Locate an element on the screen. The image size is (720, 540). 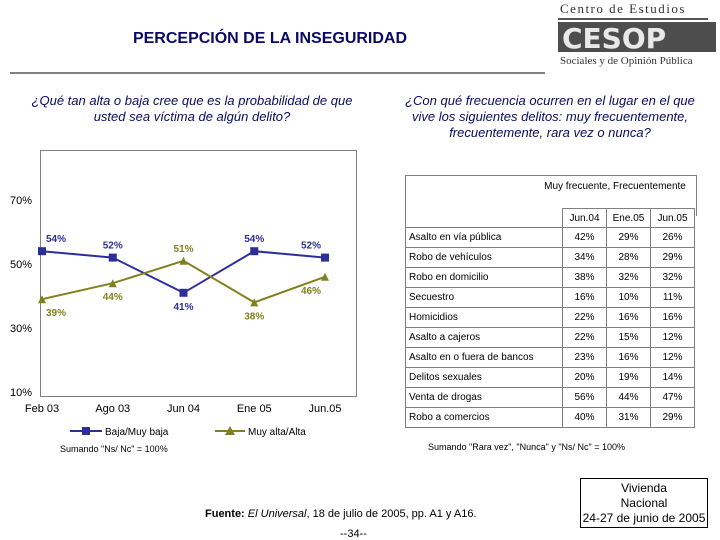
table-row: Homicidios 22% 16% 16% is located at coordinates (550, 317).